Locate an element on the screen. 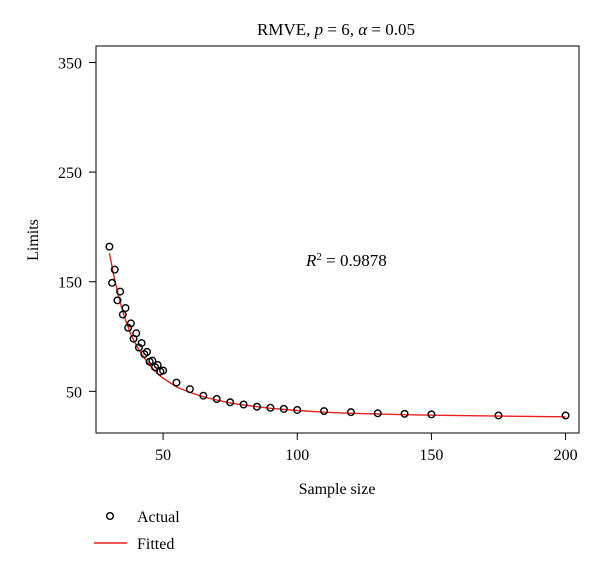  r-squared-annotation: R2 = 0.9878 is located at coordinates (346, 260).